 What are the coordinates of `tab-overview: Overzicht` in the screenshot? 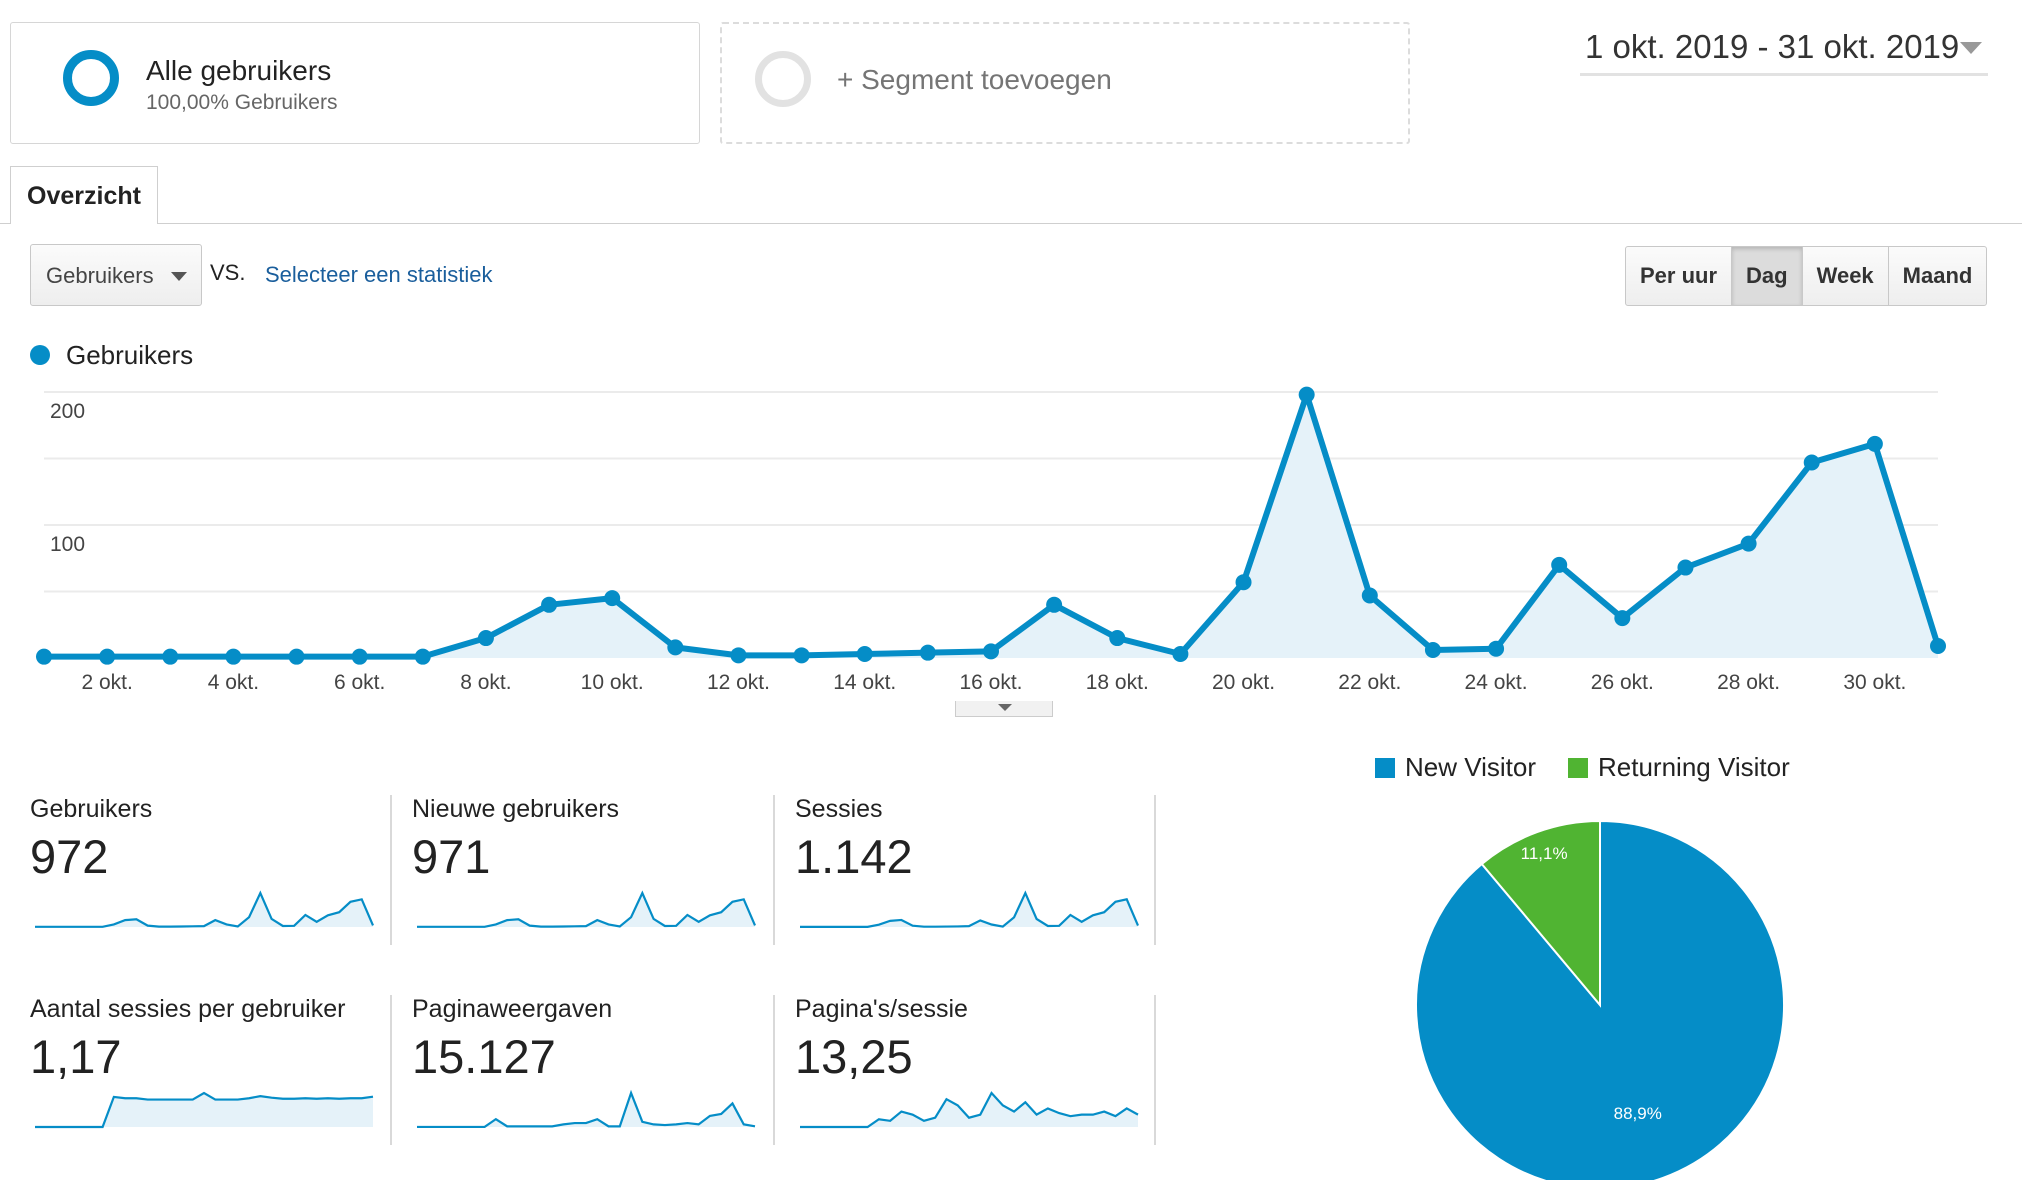 It's located at (84, 195).